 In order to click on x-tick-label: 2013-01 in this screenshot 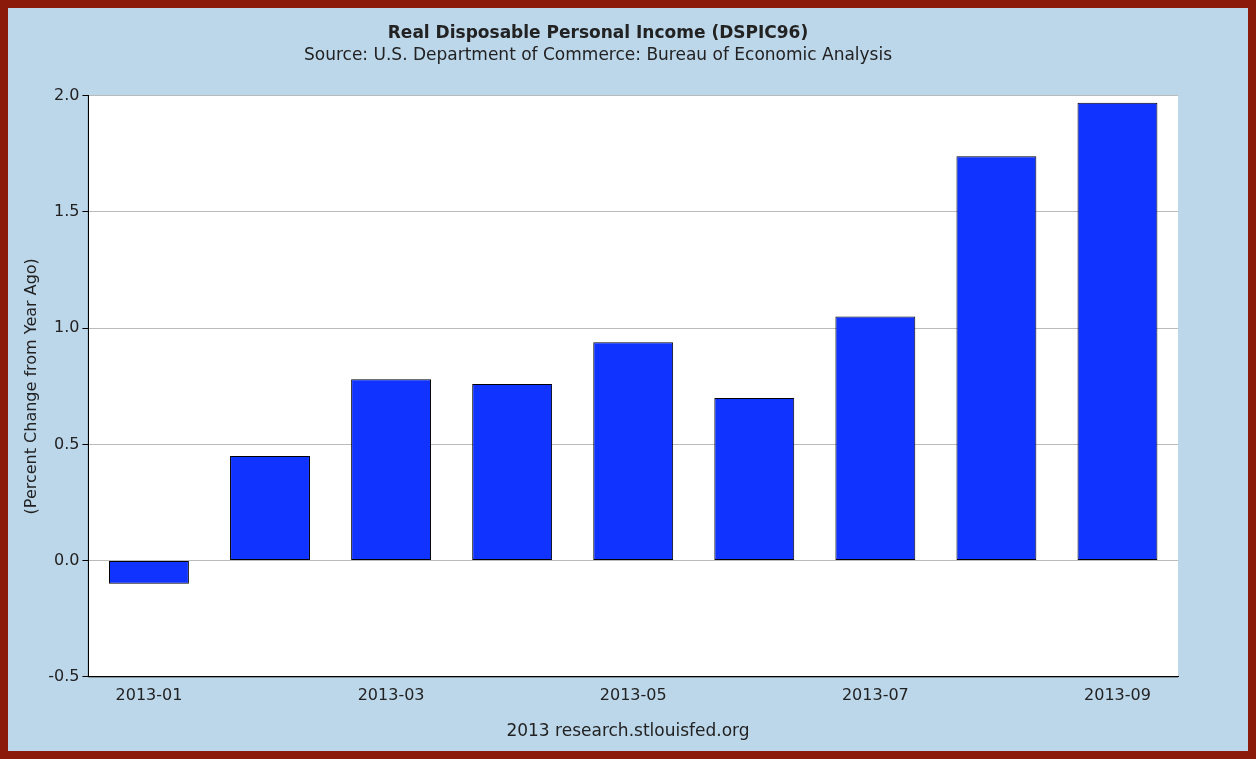, I will do `click(149, 694)`.